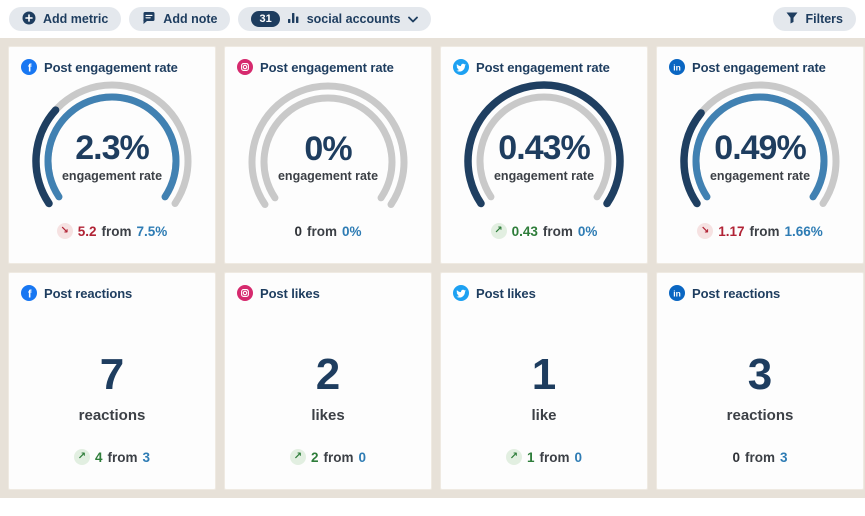  I want to click on change-value: 4, so click(98, 457).